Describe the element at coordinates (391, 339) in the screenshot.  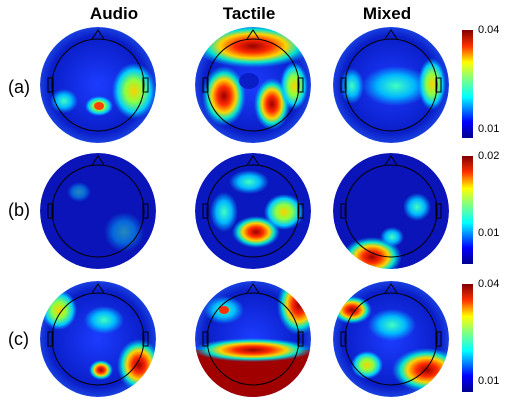
I see `topomap-c-mixed` at that location.